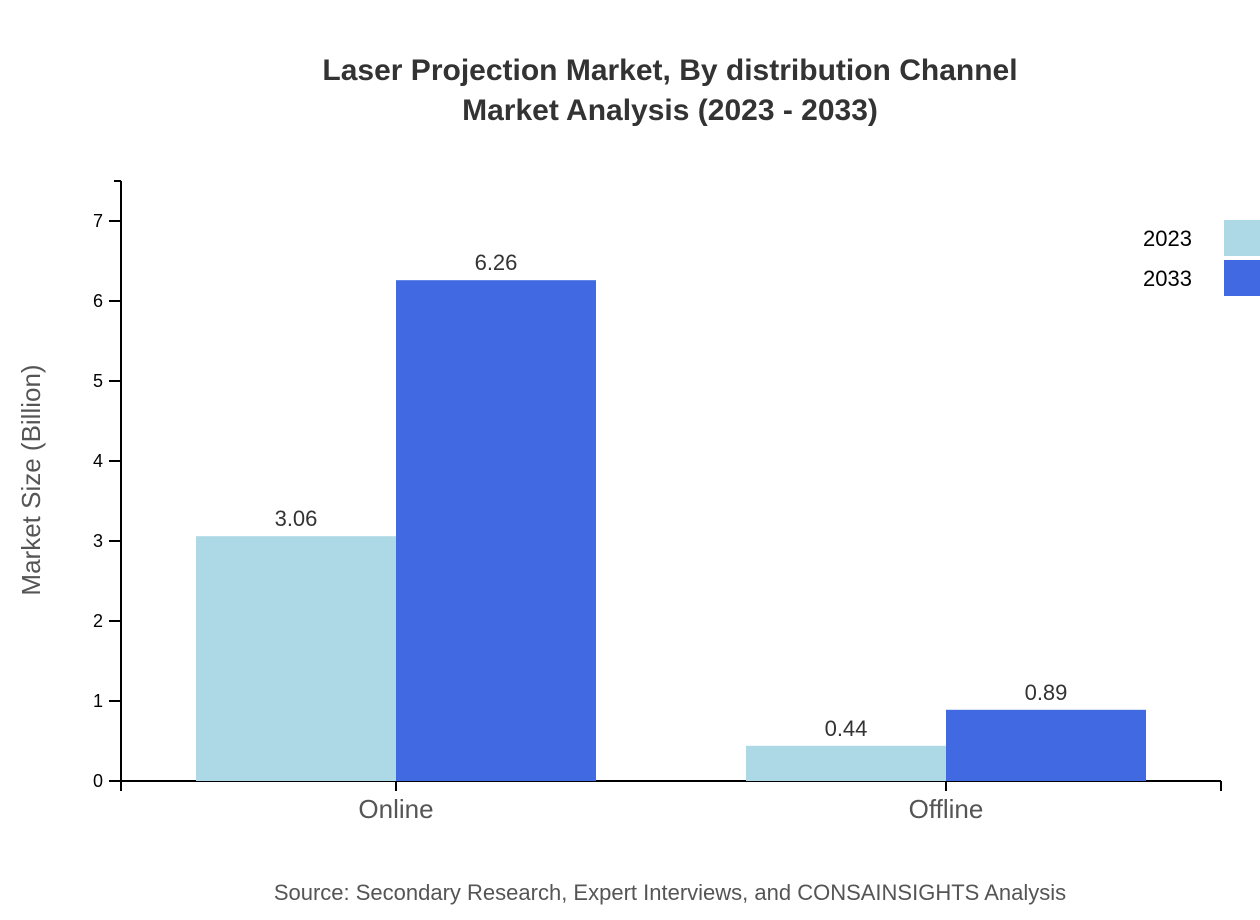 The image size is (1260, 920). I want to click on legend-swatch-2033, so click(1242, 278).